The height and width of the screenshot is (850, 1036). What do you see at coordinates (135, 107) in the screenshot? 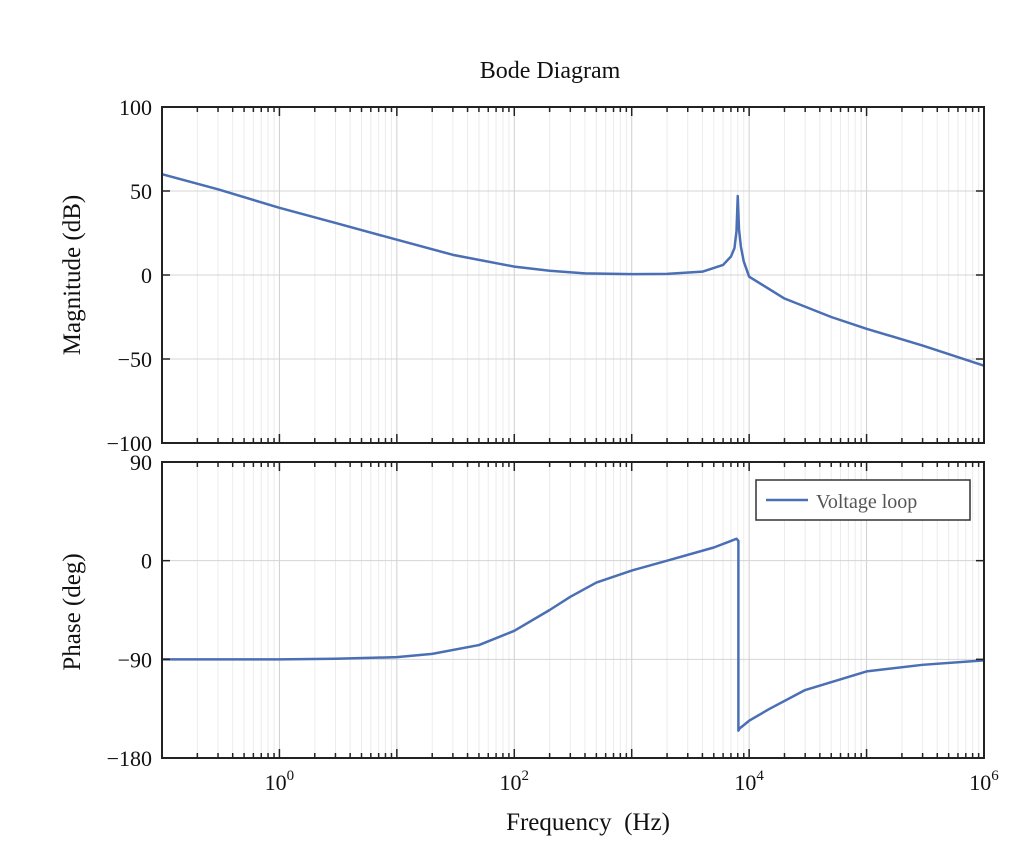
I see `magnitude-y-tick-label: 100` at bounding box center [135, 107].